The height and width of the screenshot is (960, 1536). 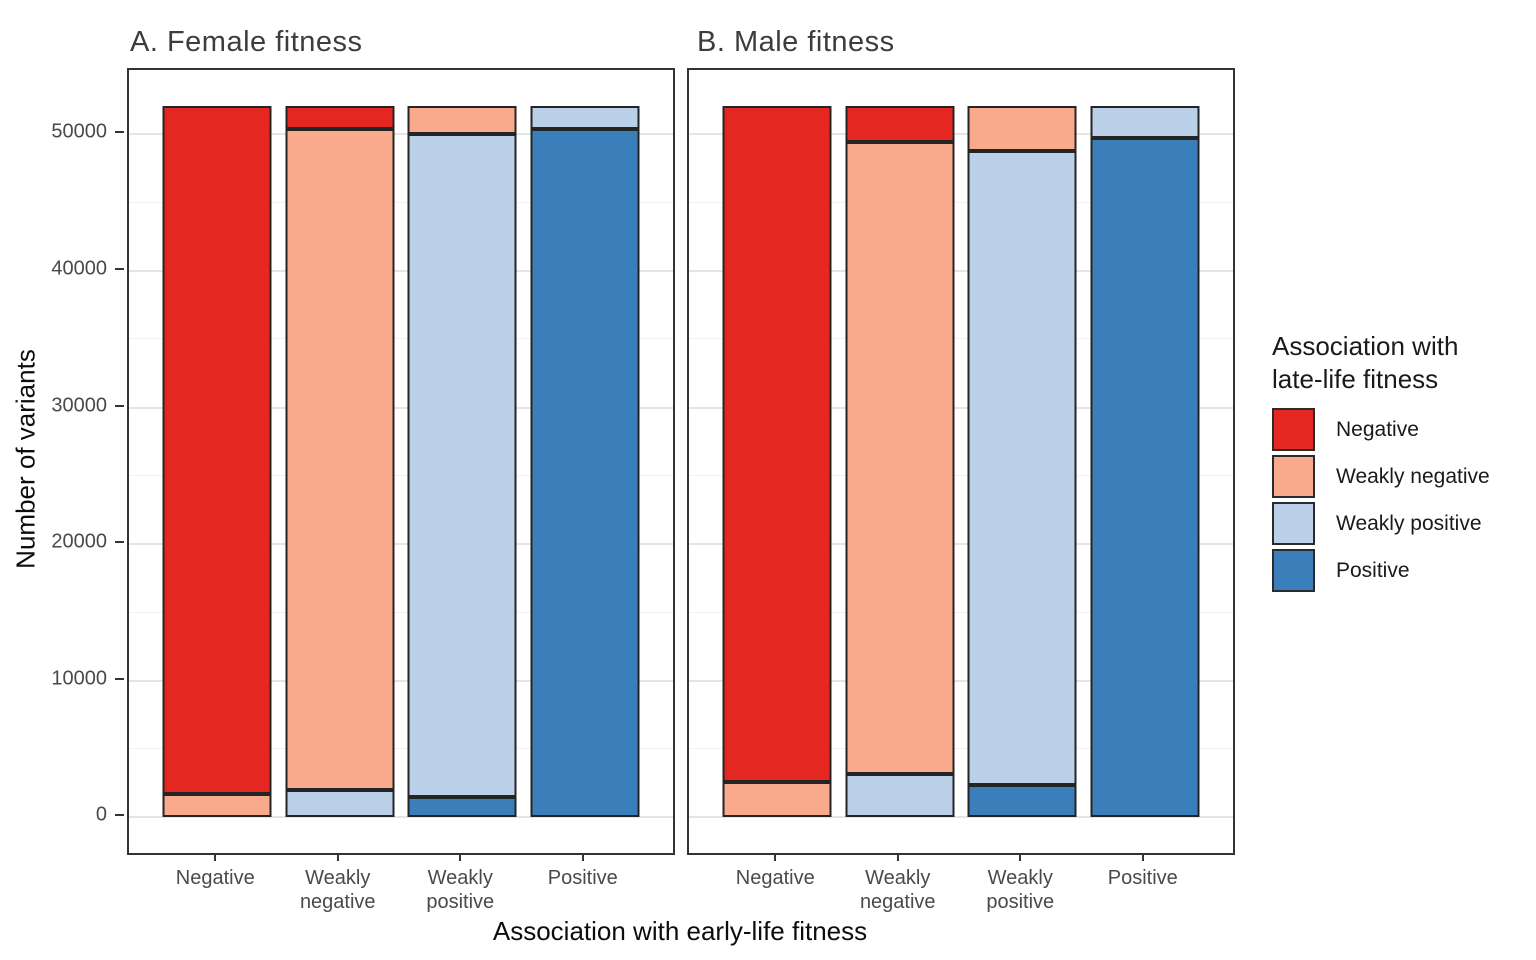 What do you see at coordinates (1293, 570) in the screenshot?
I see `legend-key-positive` at bounding box center [1293, 570].